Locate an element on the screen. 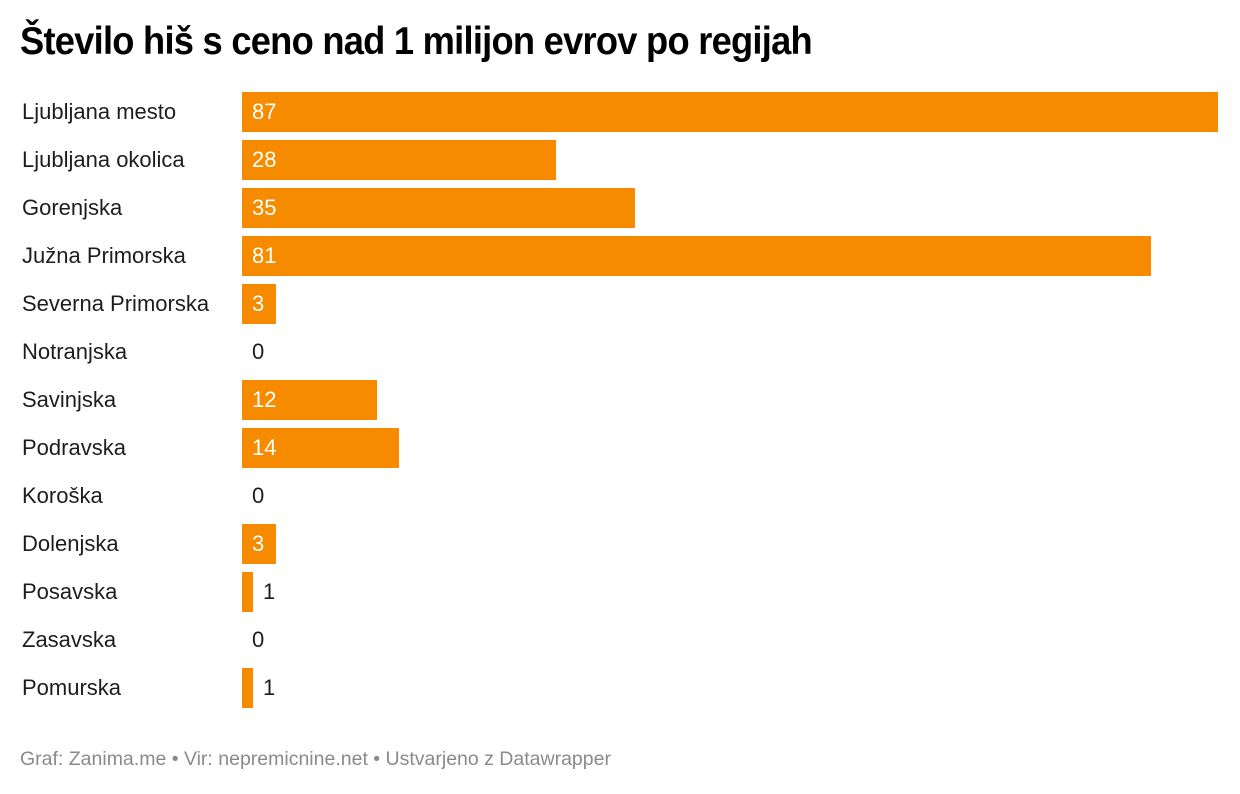 The width and height of the screenshot is (1240, 794). bar-row: Južna Primorska 81 is located at coordinates (622, 260).